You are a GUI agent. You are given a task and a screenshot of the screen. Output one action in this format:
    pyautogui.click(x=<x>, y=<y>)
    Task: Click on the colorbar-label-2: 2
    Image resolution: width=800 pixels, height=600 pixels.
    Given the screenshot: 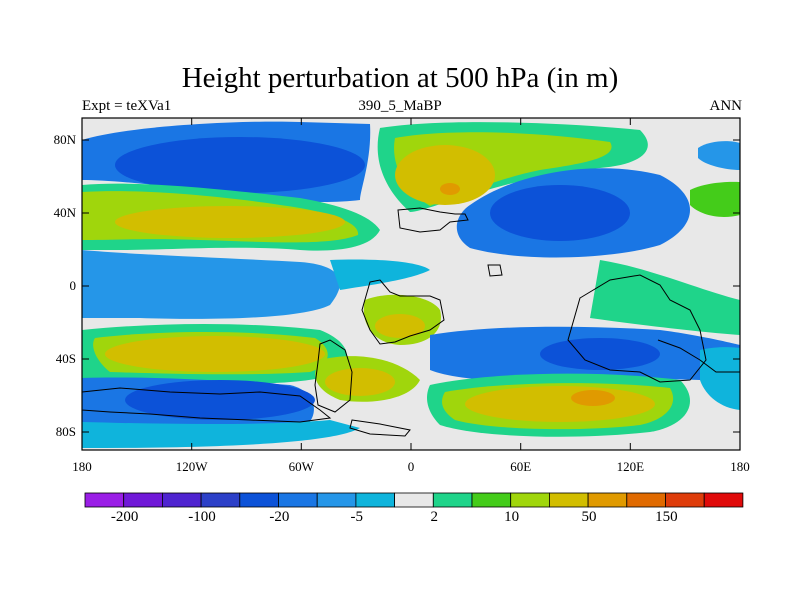 What is the action you would take?
    pyautogui.click(x=434, y=517)
    